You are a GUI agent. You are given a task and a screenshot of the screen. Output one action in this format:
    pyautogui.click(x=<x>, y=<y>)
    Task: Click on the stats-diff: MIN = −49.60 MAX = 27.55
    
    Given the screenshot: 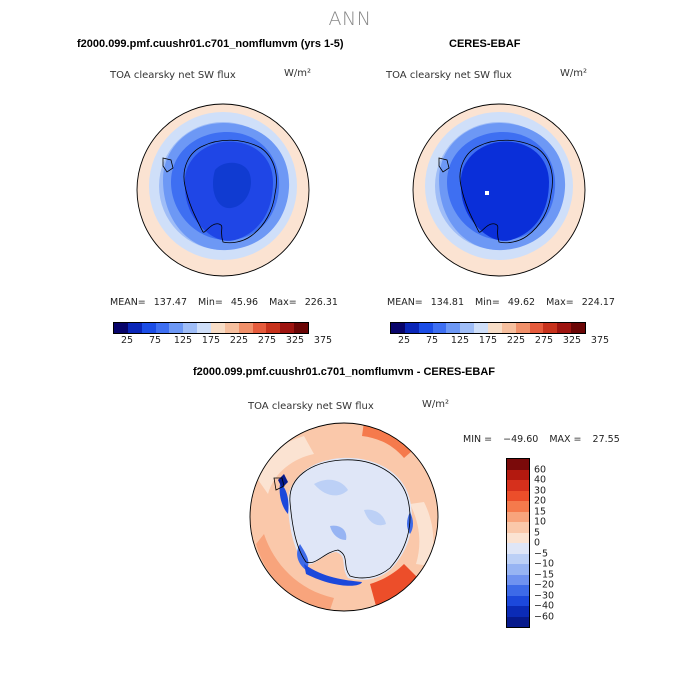 What is the action you would take?
    pyautogui.click(x=545, y=439)
    